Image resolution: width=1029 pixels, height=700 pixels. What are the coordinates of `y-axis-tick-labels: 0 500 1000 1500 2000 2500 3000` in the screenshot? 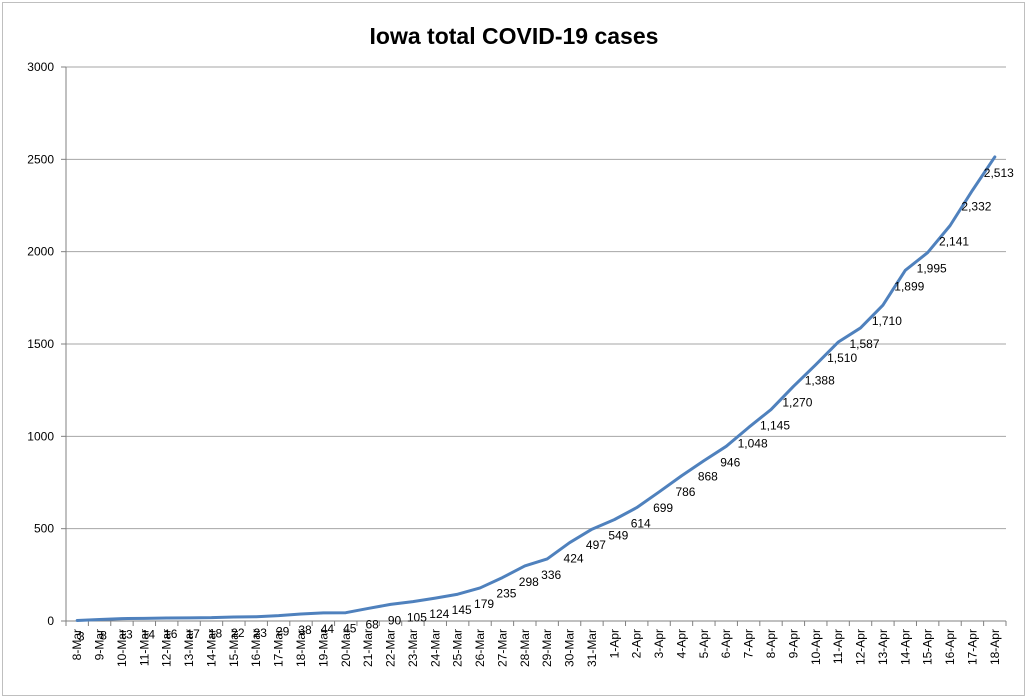 It's located at (40, 344).